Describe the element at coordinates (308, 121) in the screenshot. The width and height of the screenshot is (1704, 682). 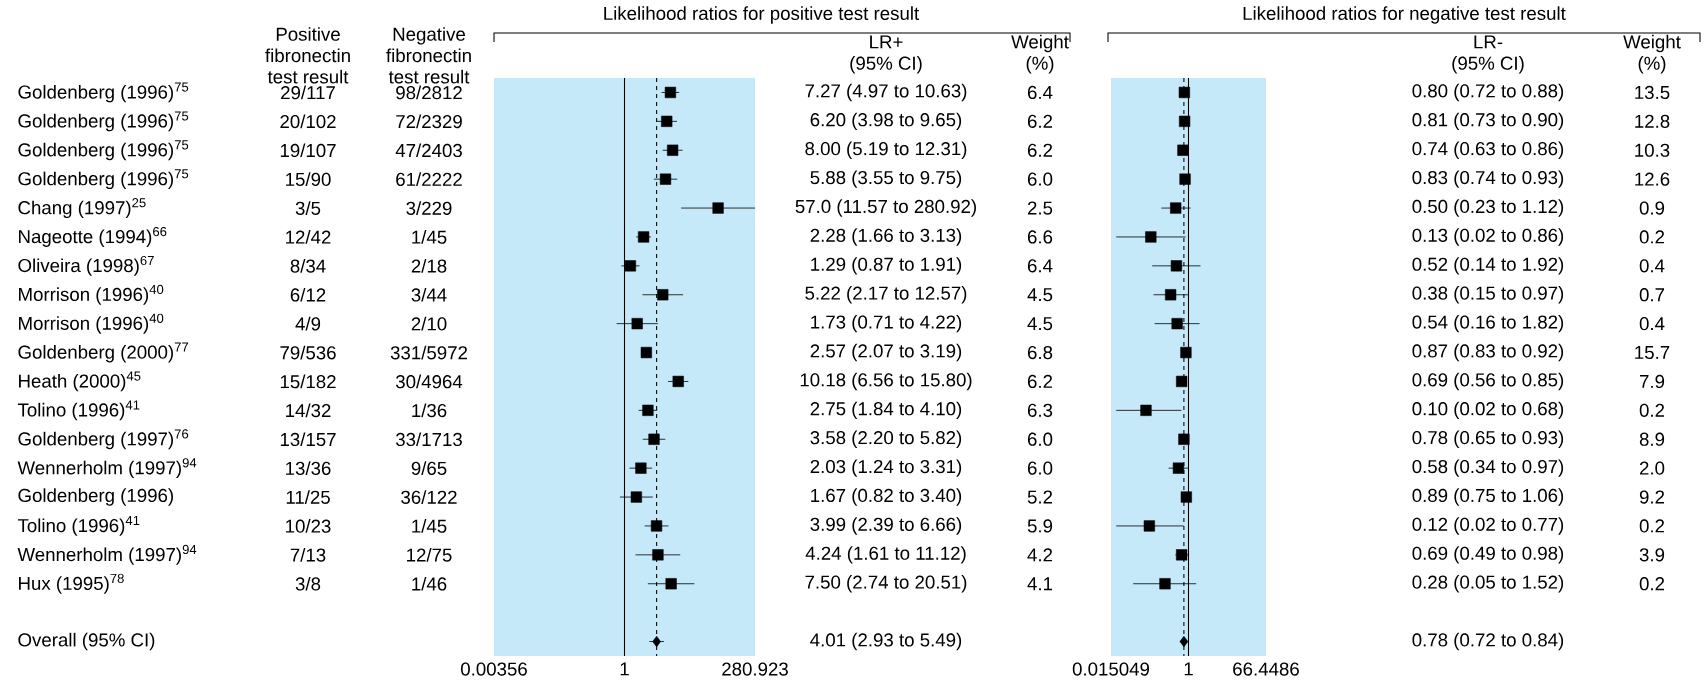
I see `text: 20/102` at that location.